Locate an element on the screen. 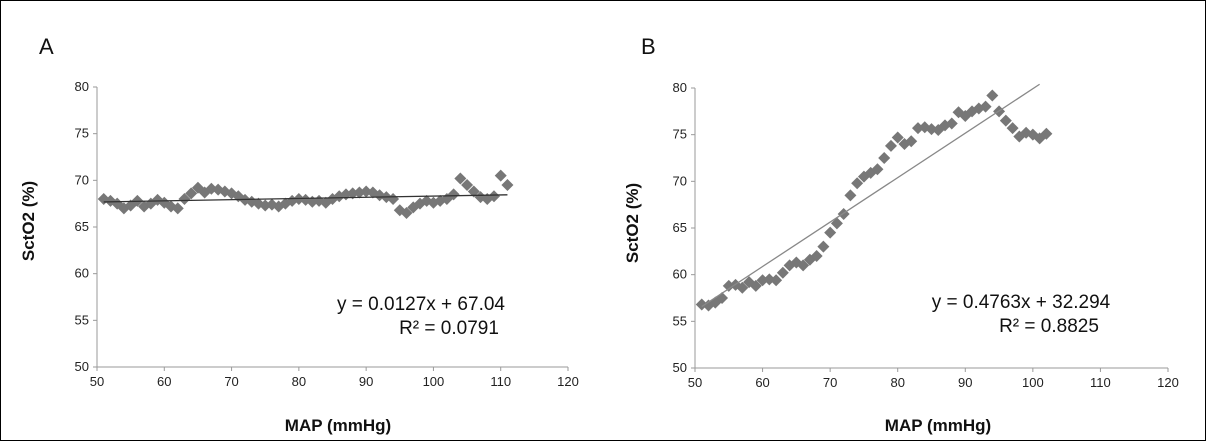 The height and width of the screenshot is (441, 1206). y-tick-label-b: 65 is located at coordinates (680, 227).